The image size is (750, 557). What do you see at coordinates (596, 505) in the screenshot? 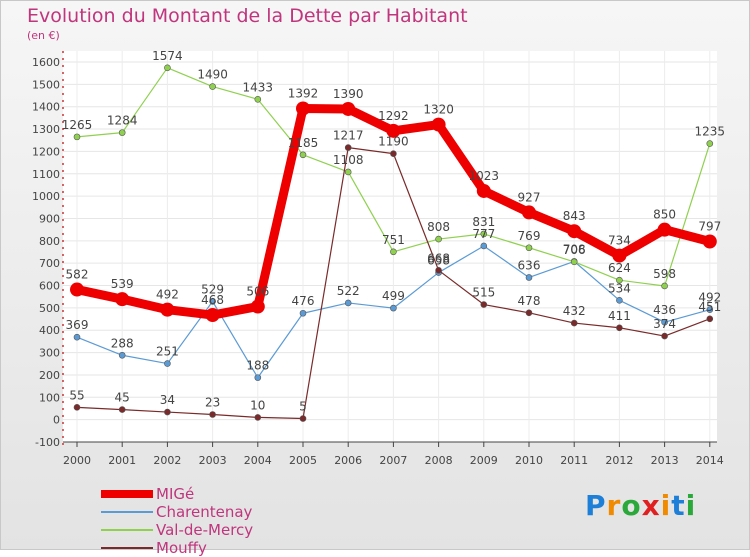
I see `logo-letter: P` at bounding box center [596, 505].